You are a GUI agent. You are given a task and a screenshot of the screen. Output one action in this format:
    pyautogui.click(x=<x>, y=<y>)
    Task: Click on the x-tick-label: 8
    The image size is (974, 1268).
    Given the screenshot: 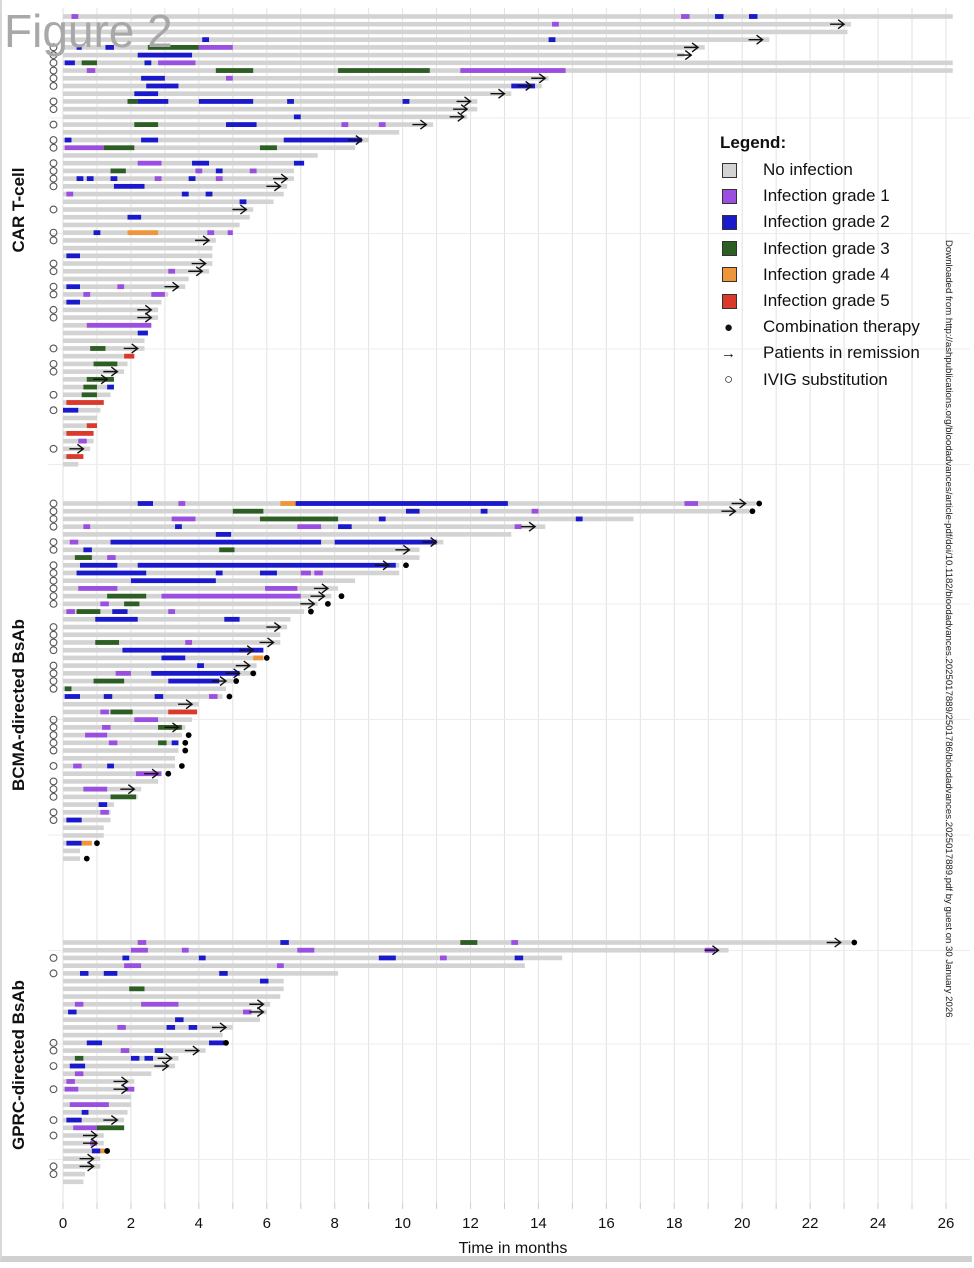 What is the action you would take?
    pyautogui.click(x=335, y=1223)
    